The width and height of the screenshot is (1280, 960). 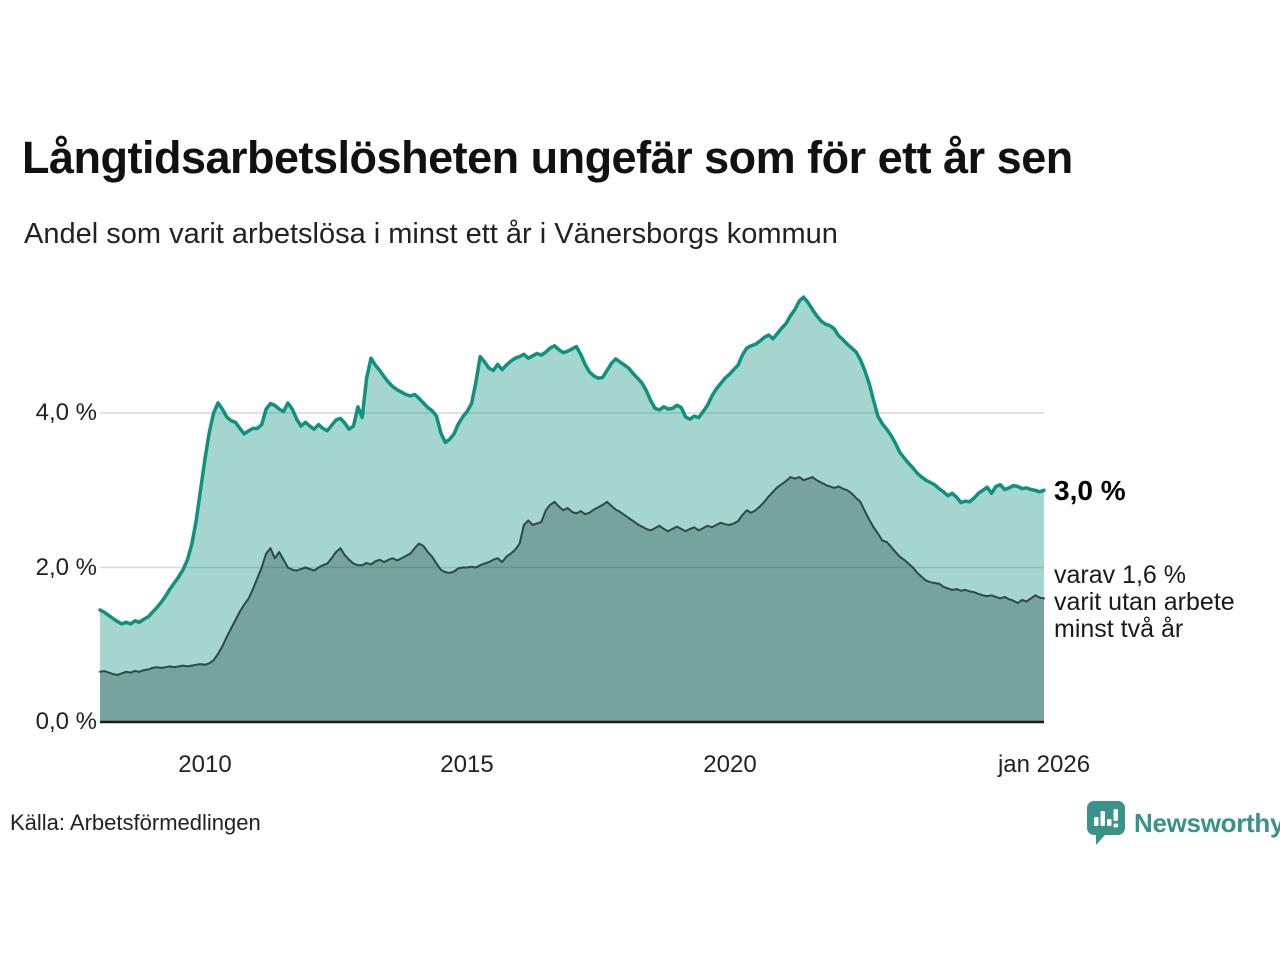 What do you see at coordinates (135, 822) in the screenshot?
I see `source-note: Källa: Arbetsförmedlingen` at bounding box center [135, 822].